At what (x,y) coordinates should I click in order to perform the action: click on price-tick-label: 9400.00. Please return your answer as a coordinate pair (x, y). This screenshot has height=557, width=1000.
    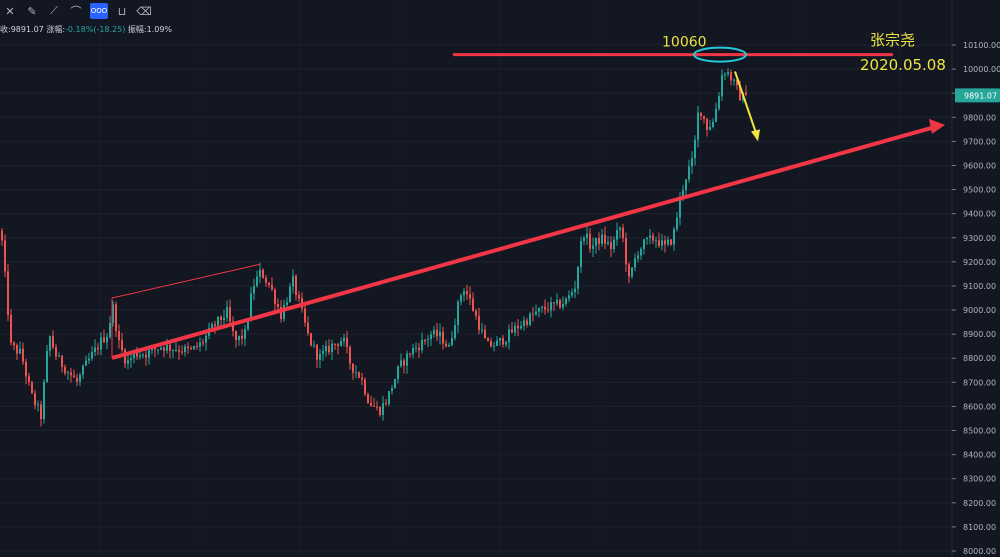
    Looking at the image, I should click on (979, 214).